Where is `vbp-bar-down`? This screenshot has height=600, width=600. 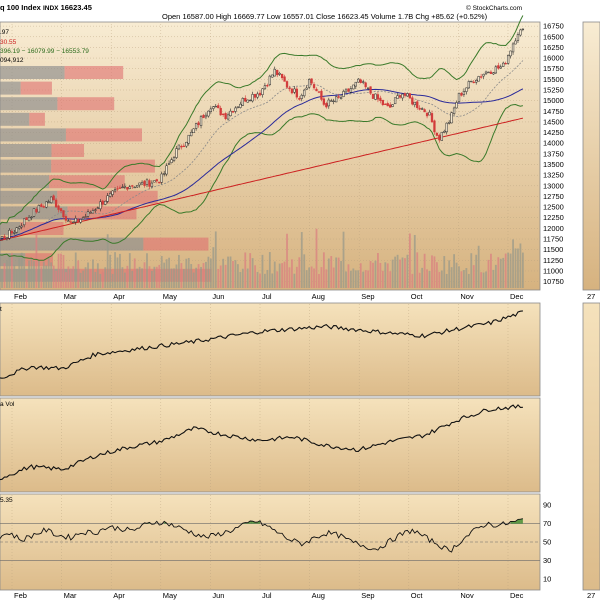 vbp-bar-down is located at coordinates (85, 103).